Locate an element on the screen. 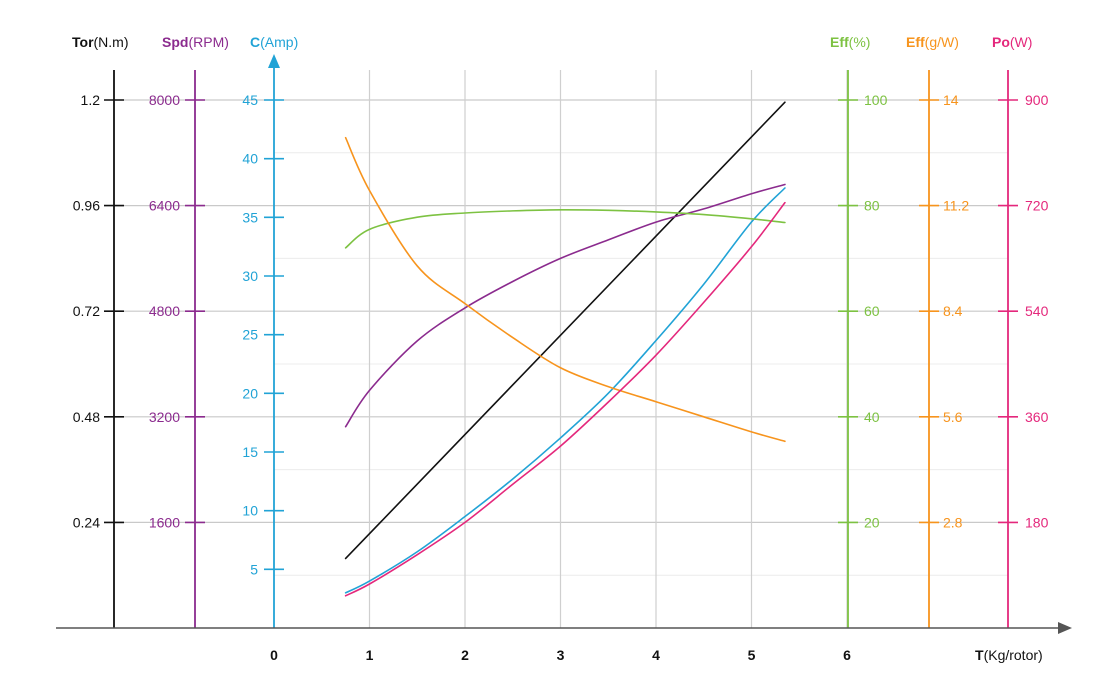 This screenshot has height=700, width=1114. c-tick-label: 5 is located at coordinates (254, 569).